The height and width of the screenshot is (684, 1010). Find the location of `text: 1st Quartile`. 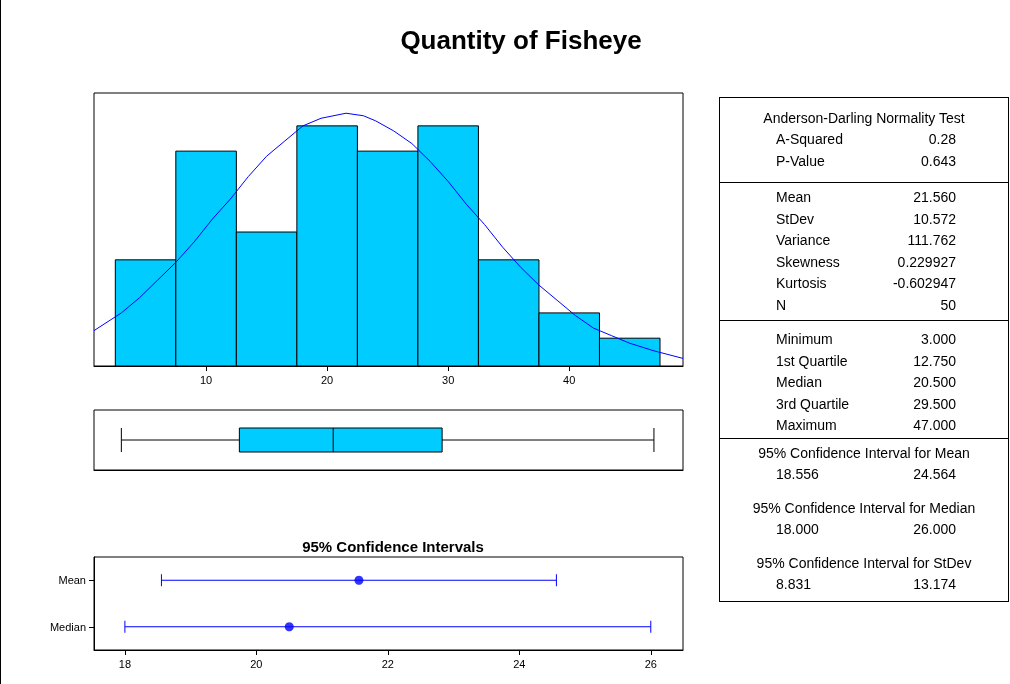

text: 1st Quartile is located at coordinates (812, 360).